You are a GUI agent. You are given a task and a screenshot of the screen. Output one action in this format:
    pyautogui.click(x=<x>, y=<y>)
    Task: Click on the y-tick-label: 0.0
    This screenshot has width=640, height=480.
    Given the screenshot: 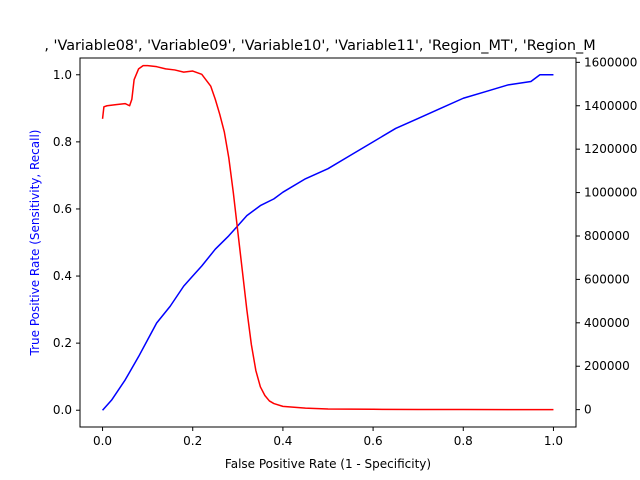 What is the action you would take?
    pyautogui.click(x=62, y=410)
    